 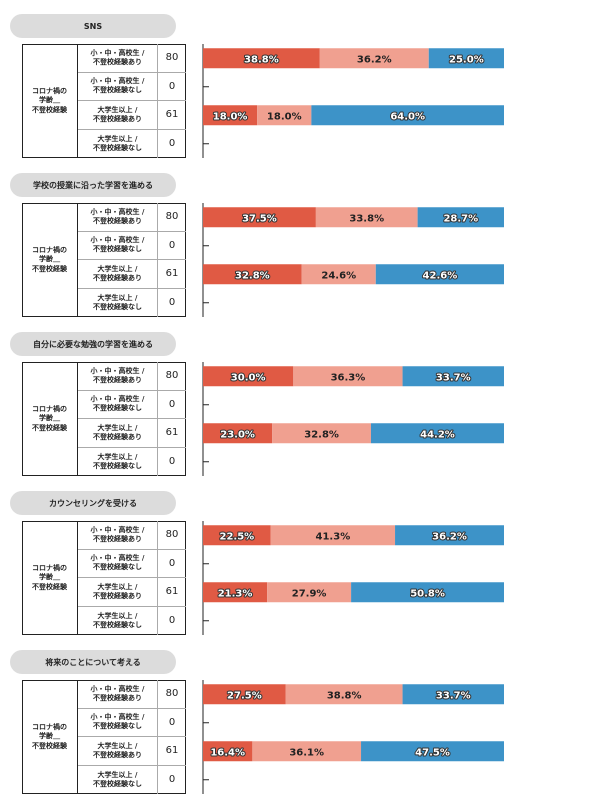 I want to click on value-label: 64.0%, so click(x=407, y=116).